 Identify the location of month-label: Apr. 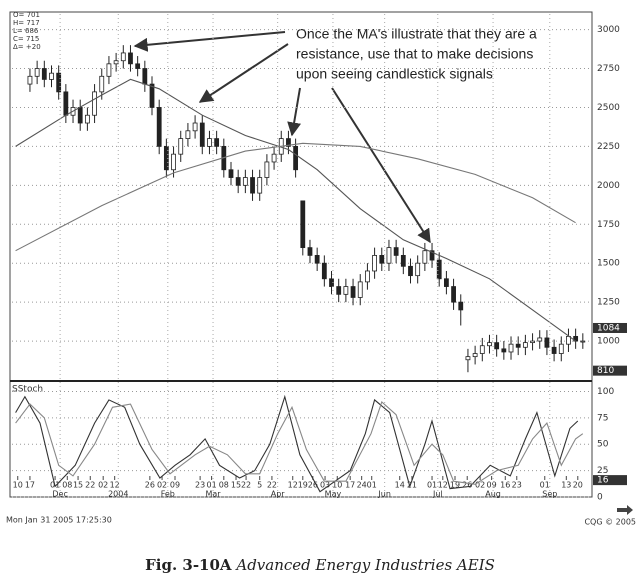
(278, 494).